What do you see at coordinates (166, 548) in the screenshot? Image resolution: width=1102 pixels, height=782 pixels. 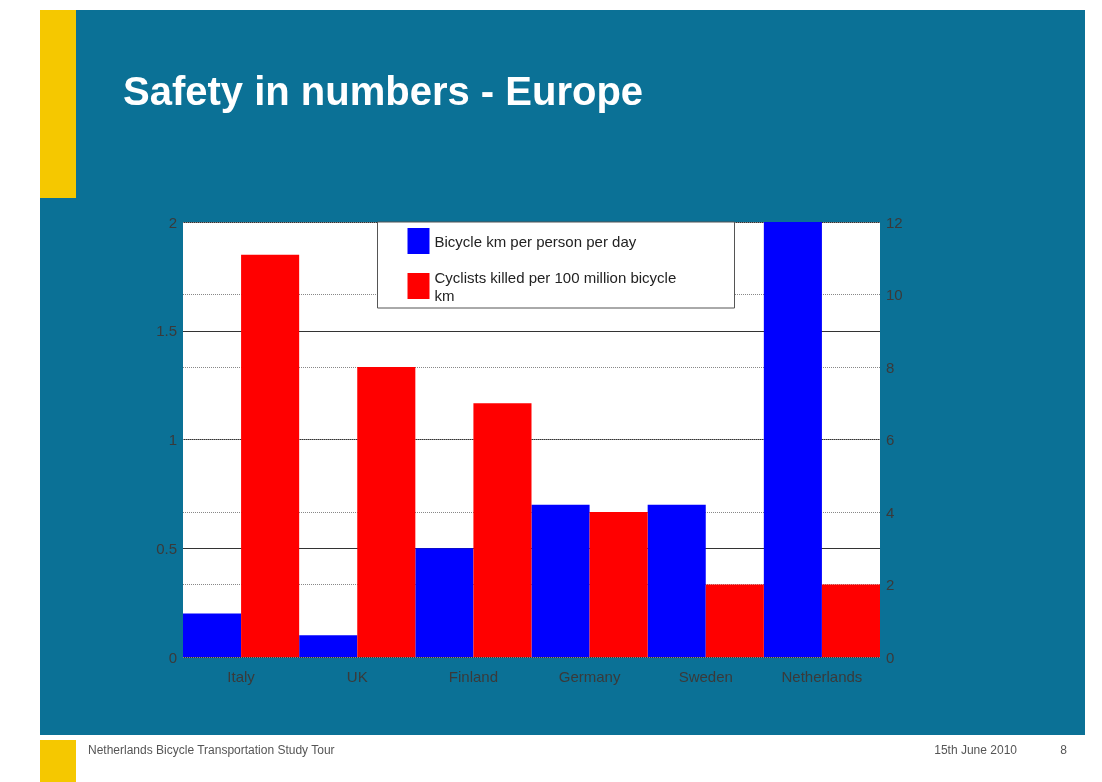 I see `y-tick-label: 0.5` at bounding box center [166, 548].